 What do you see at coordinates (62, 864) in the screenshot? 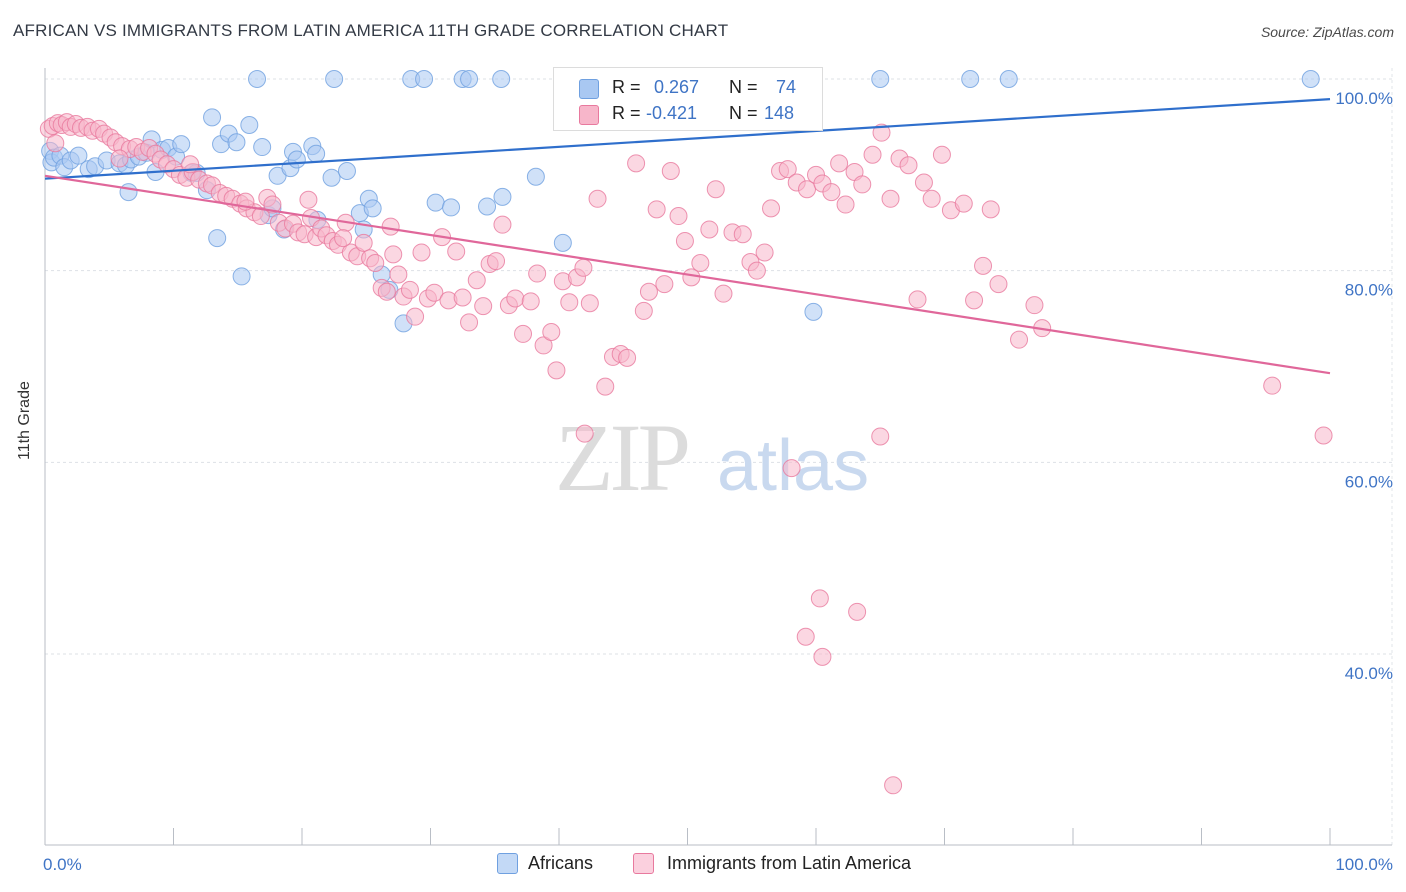
I see `x-tick-label: 0.0%` at bounding box center [62, 864].